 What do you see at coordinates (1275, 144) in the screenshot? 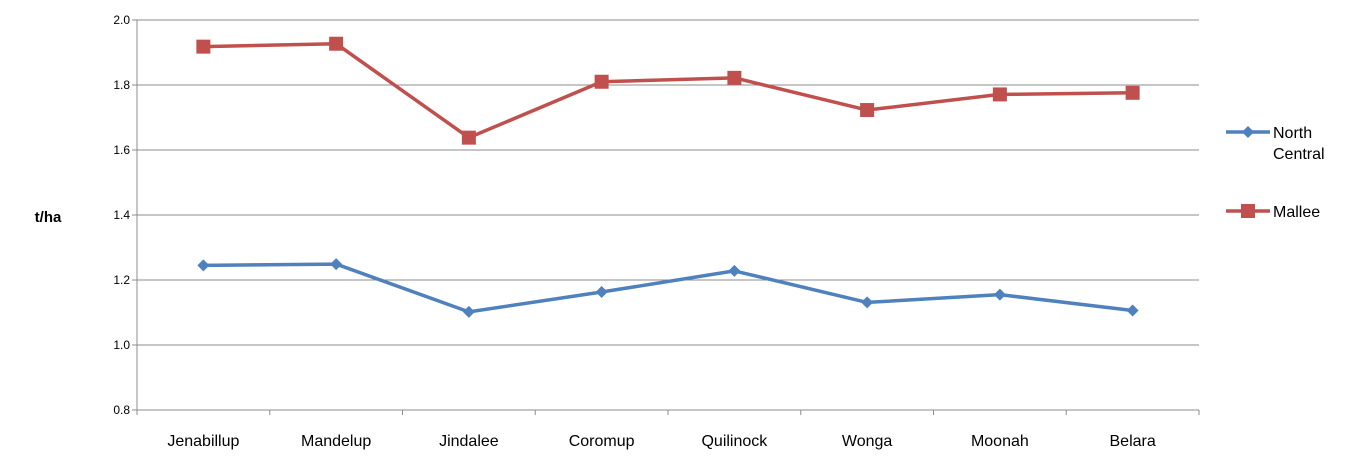
I see `legend-item: North Central` at bounding box center [1275, 144].